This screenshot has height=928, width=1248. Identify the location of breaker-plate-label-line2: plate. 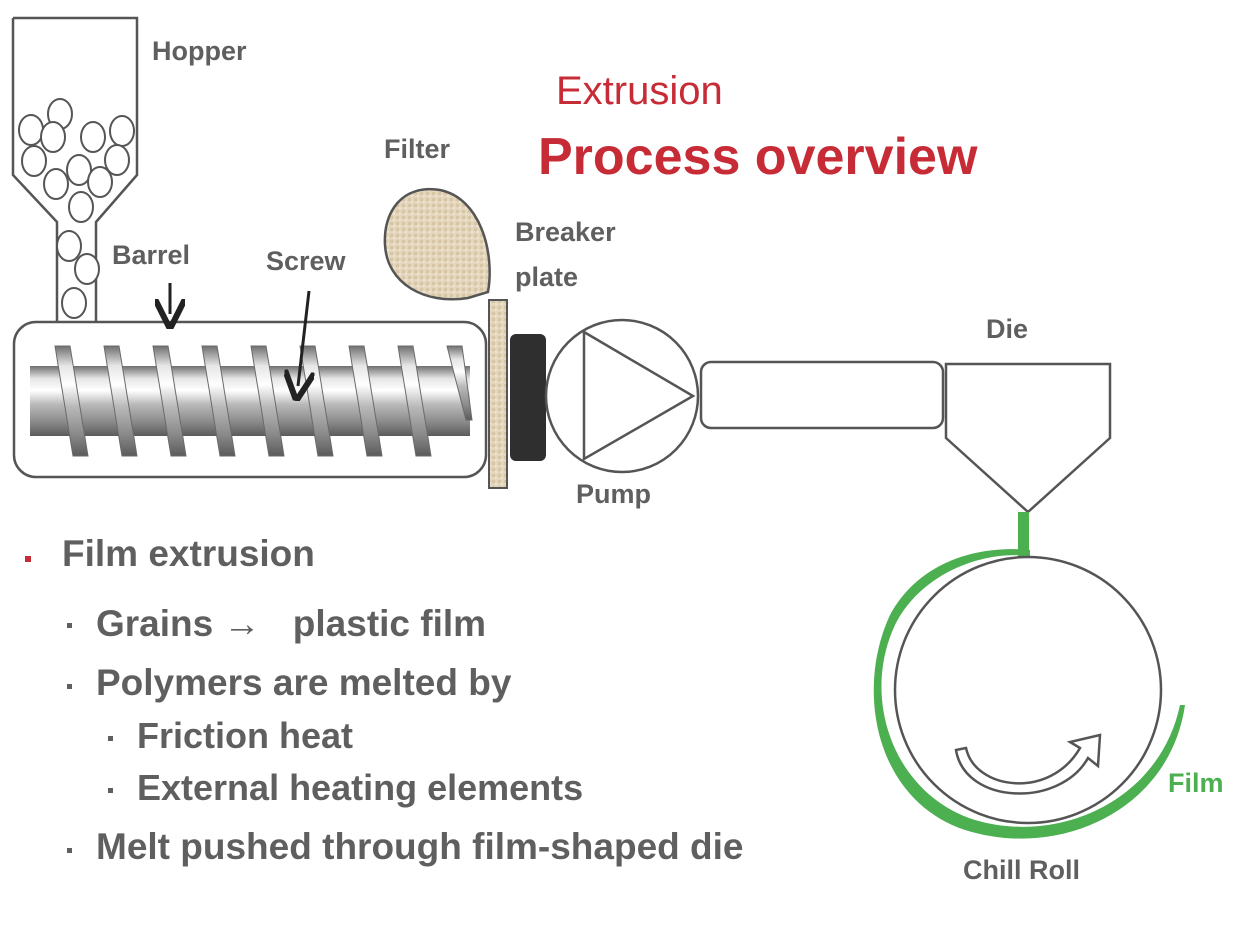
(546, 277).